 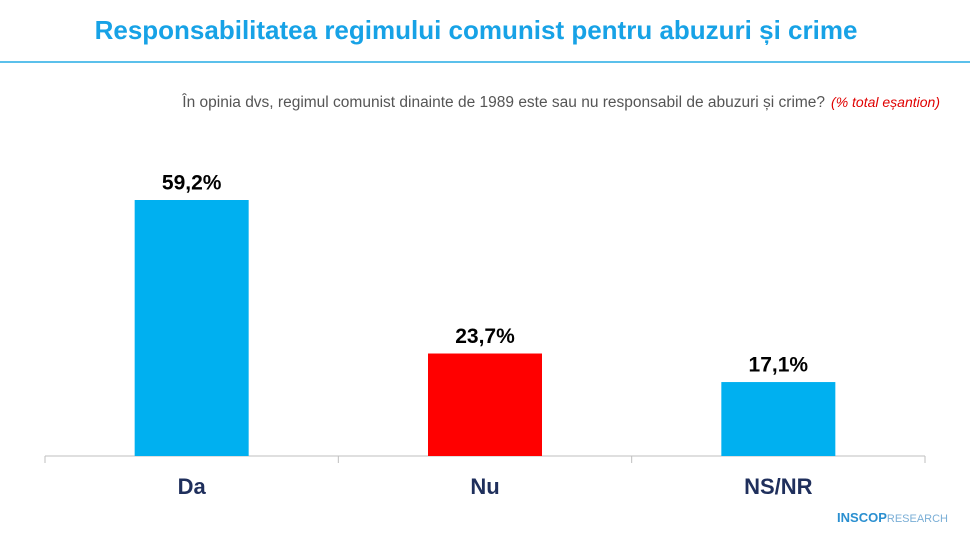 What do you see at coordinates (192, 183) in the screenshot?
I see `value-label: 59,2%` at bounding box center [192, 183].